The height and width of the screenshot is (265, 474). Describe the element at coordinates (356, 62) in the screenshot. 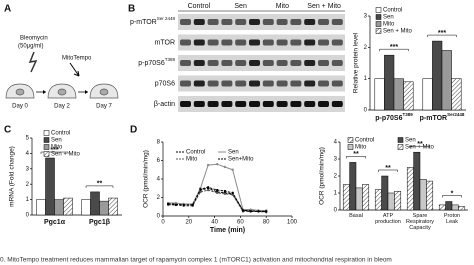

I see `y-axis-label: Relative protein level` at that location.